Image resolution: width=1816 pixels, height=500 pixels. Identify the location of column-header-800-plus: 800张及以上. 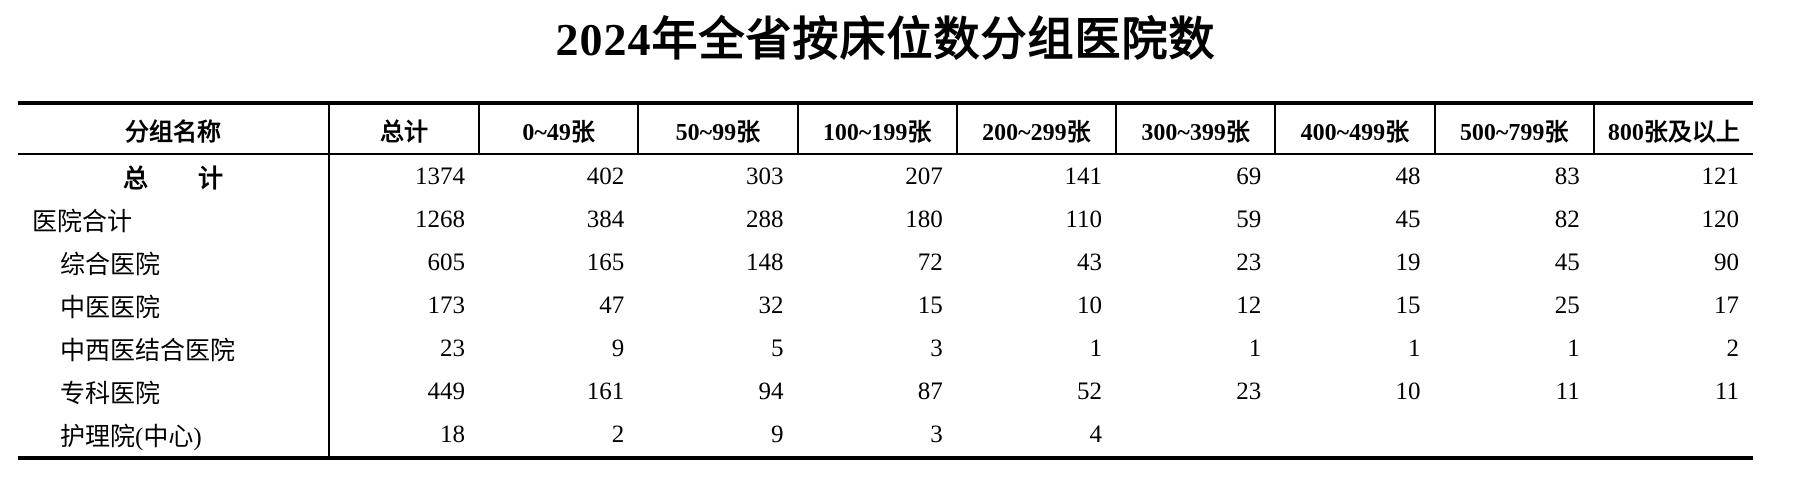
(1673, 129).